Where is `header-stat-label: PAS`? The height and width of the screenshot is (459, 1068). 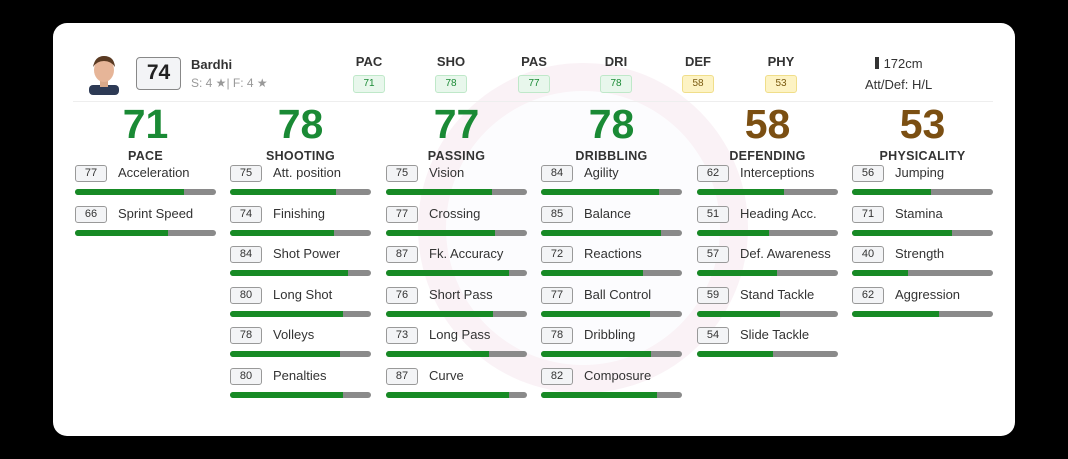
header-stat-label: PAS is located at coordinates (534, 61).